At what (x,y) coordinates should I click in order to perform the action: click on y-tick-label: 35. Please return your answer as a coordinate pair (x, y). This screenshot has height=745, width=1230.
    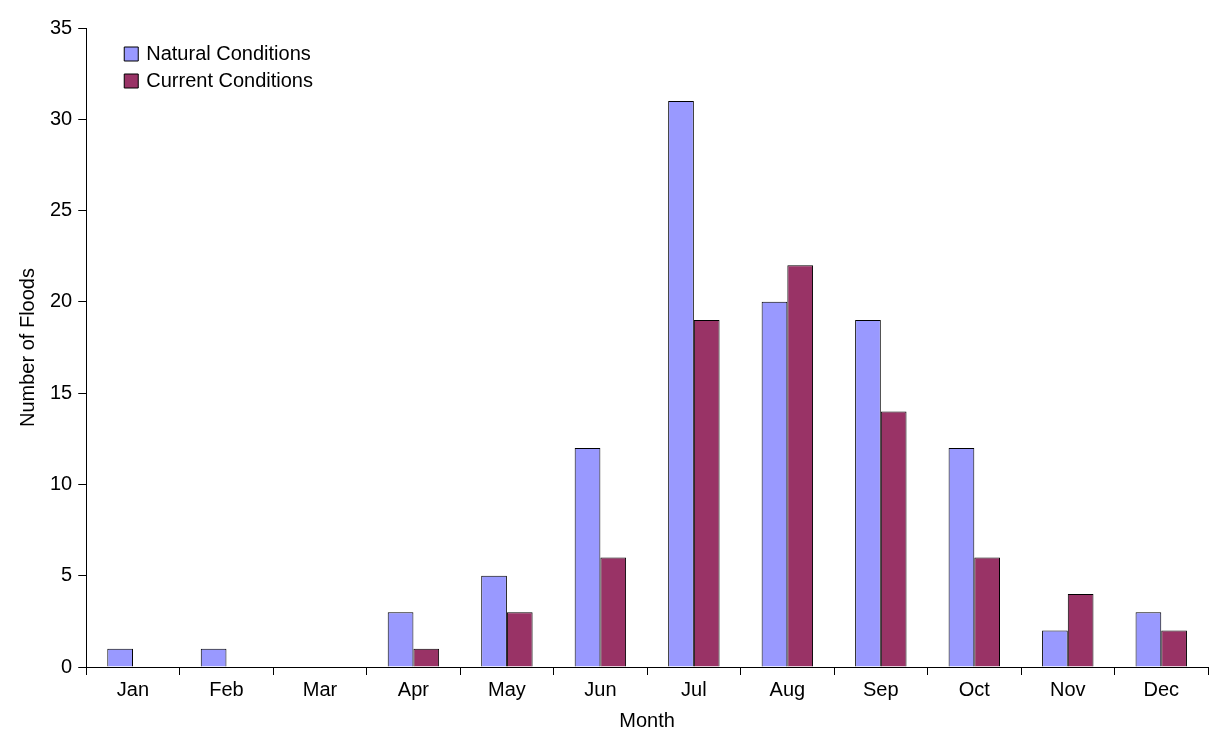
    Looking at the image, I should click on (61, 26).